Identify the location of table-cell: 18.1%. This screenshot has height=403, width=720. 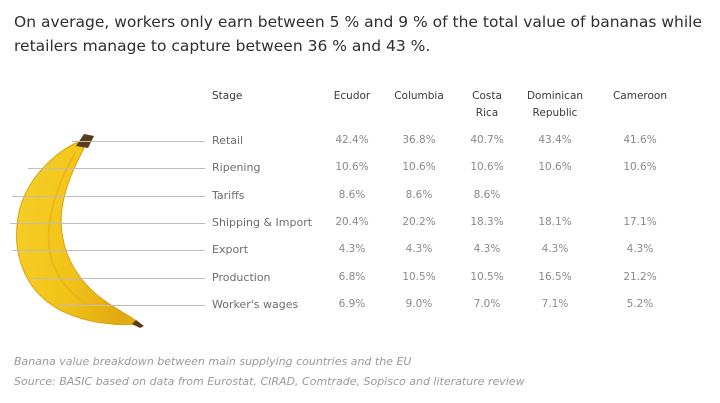
(555, 221).